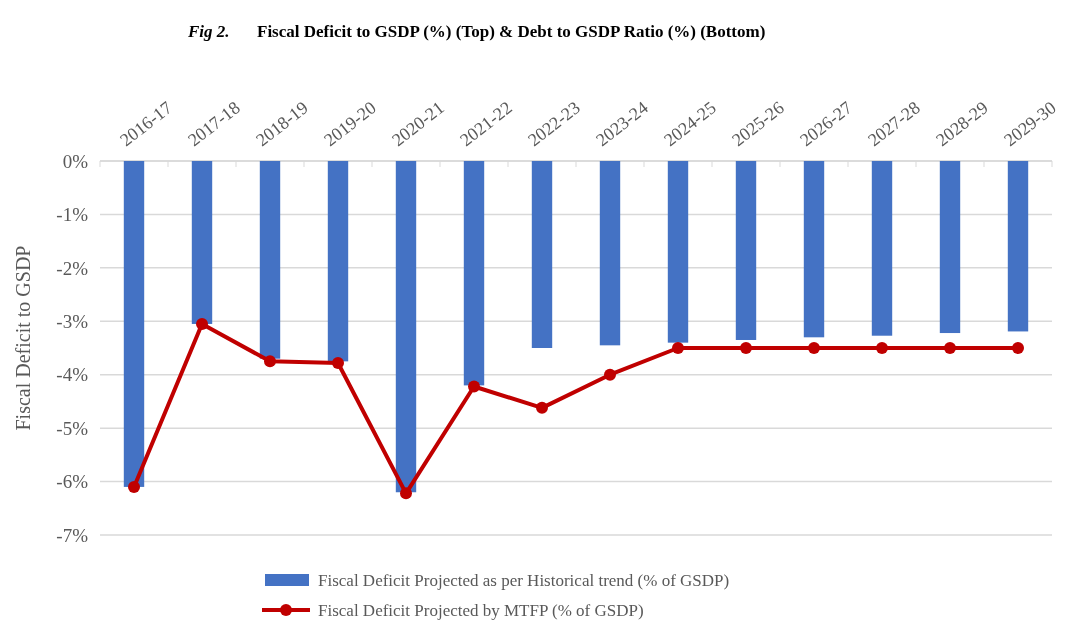  What do you see at coordinates (72, 268) in the screenshot?
I see `y-tick-label: -2%` at bounding box center [72, 268].